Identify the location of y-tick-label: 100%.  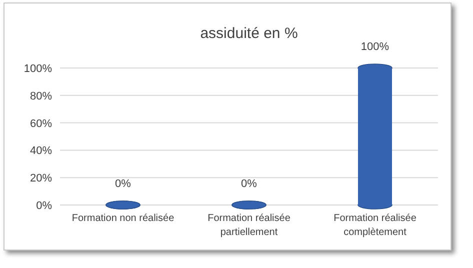
(38, 69).